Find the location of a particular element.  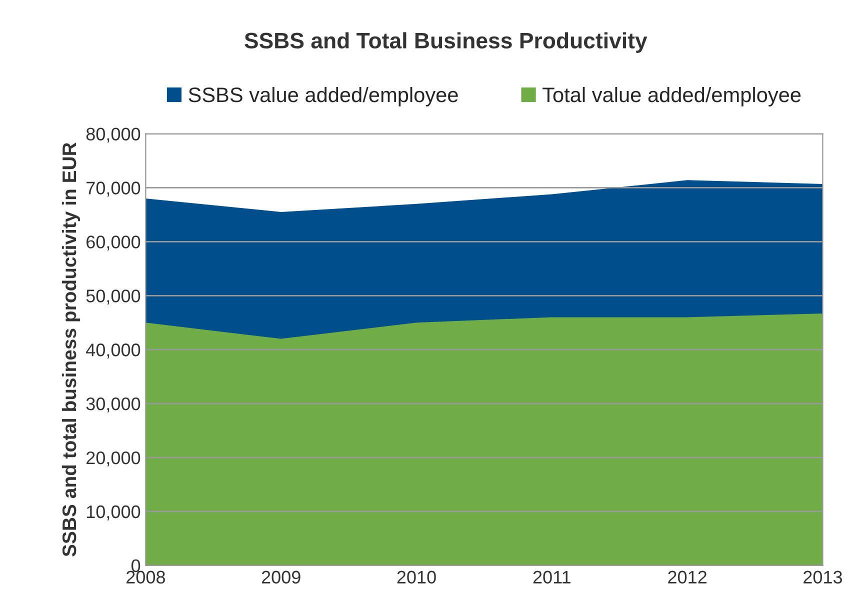

x-tick-label: 2008 is located at coordinates (145, 577).